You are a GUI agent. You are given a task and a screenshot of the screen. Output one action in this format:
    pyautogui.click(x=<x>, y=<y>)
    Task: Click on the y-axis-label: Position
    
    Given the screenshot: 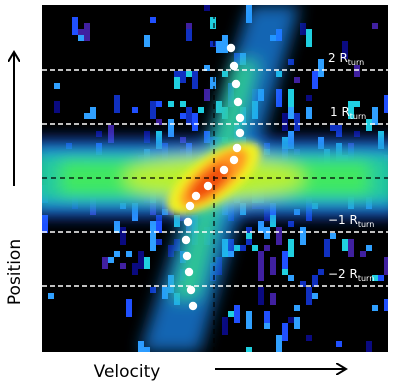 What is the action you would take?
    pyautogui.click(x=15, y=272)
    